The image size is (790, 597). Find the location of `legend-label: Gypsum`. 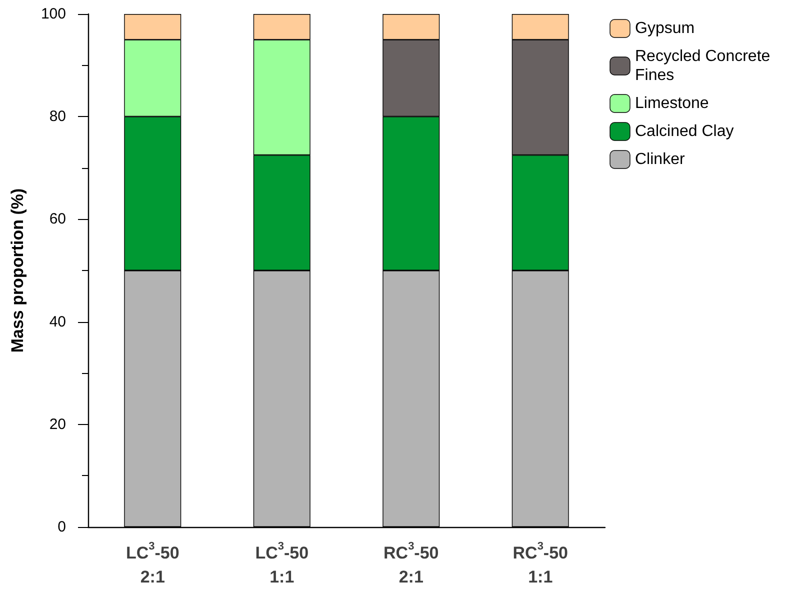

legend-label: Gypsum is located at coordinates (665, 28).